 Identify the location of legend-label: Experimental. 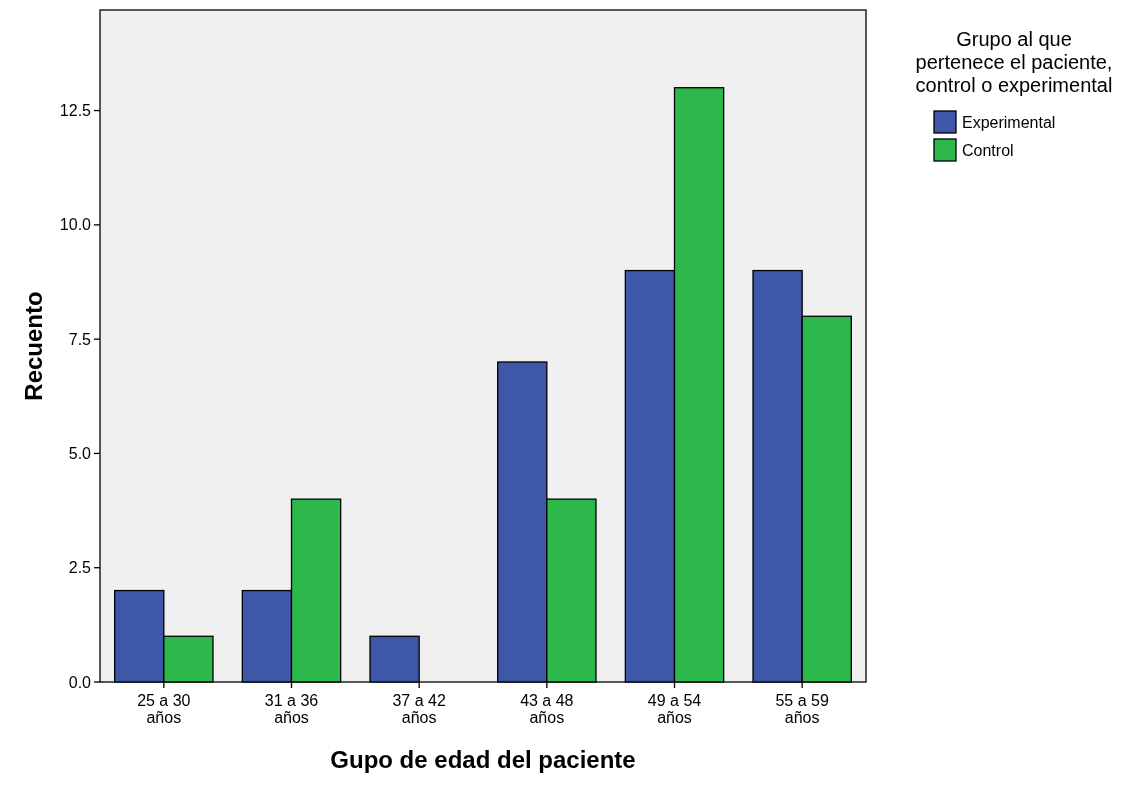
(1009, 122).